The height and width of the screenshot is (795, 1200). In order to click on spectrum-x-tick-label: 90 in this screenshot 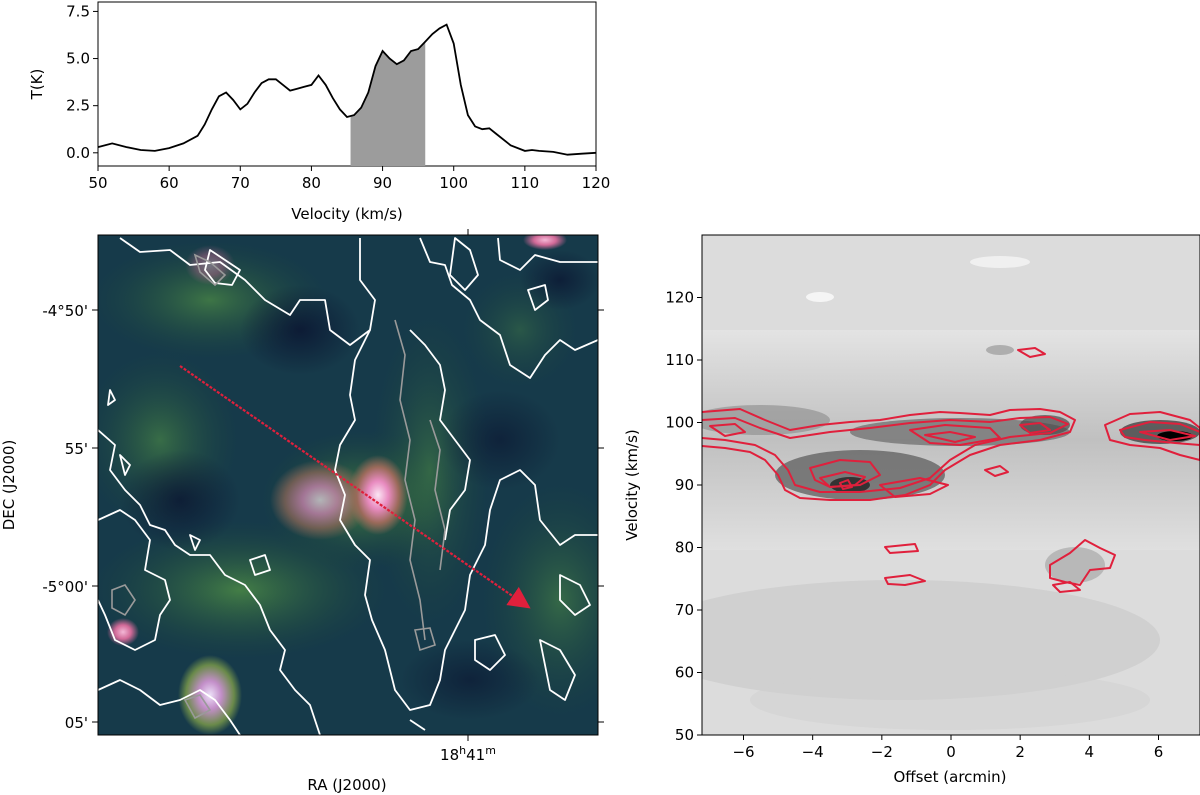, I will do `click(382, 183)`.